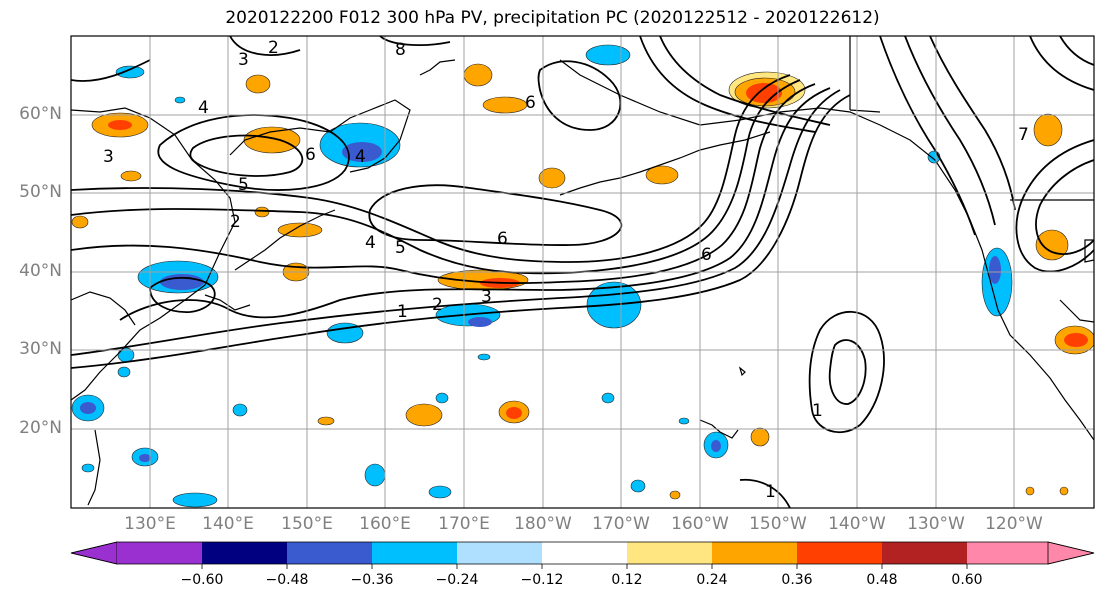  Describe the element at coordinates (150, 524) in the screenshot. I see `lon-label-130e: 130°E` at that location.